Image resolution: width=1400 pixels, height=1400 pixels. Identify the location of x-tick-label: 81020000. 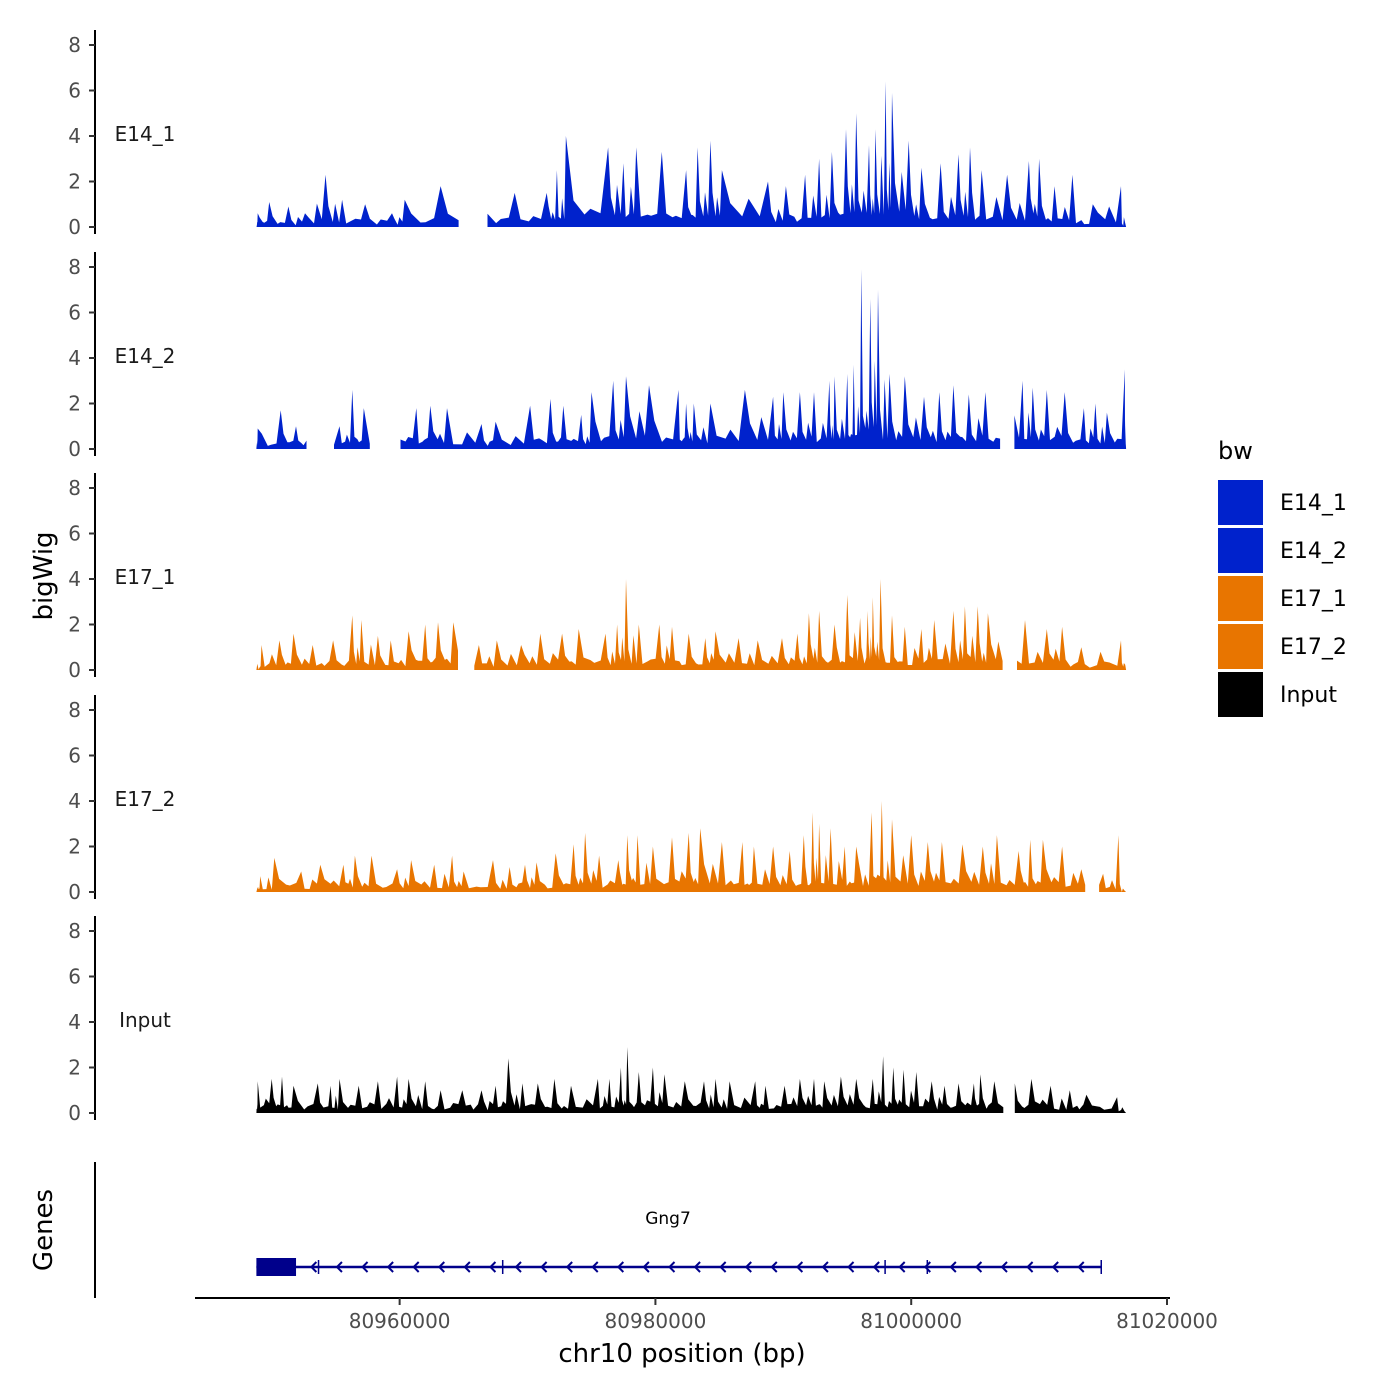
(1167, 1321).